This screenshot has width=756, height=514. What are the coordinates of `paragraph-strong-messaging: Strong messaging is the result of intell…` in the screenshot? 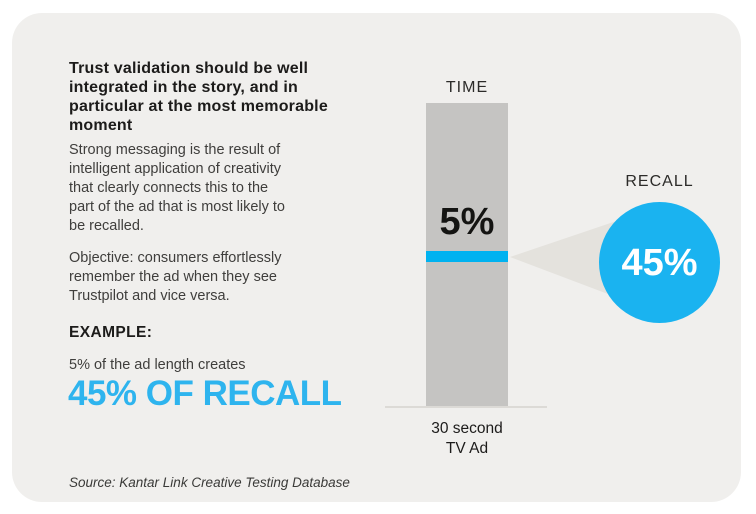 It's located at (177, 188).